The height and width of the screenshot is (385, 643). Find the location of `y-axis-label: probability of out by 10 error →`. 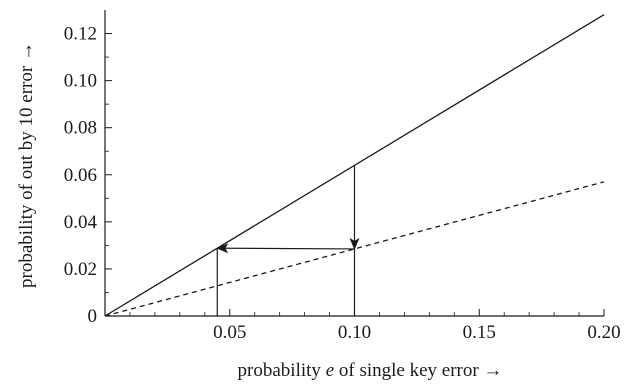

y-axis-label: probability of out by 10 error → is located at coordinates (26, 165).